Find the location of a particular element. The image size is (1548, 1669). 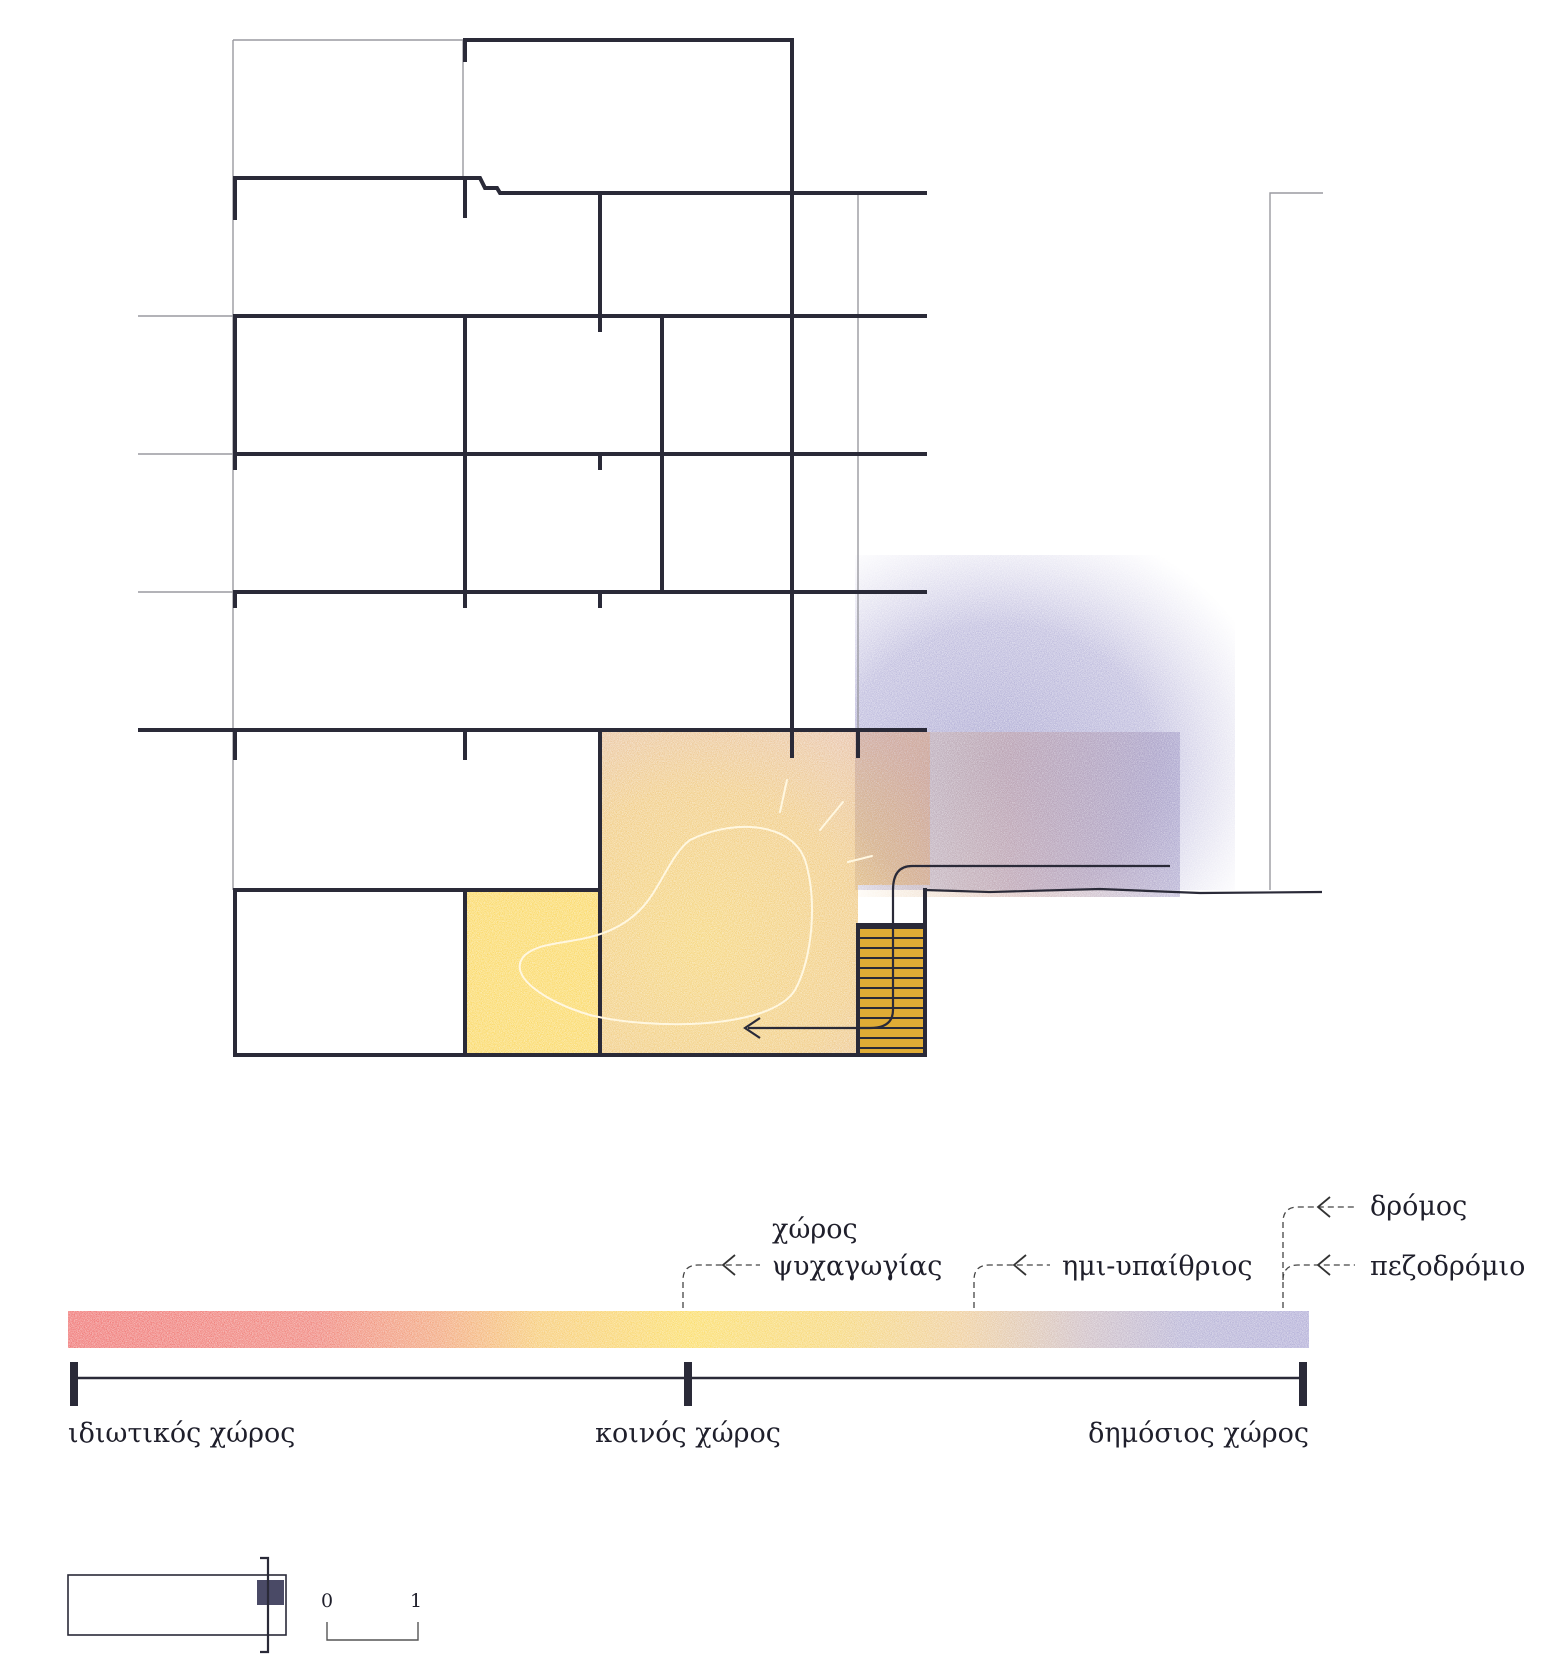

circulation-path is located at coordinates (959, 947).